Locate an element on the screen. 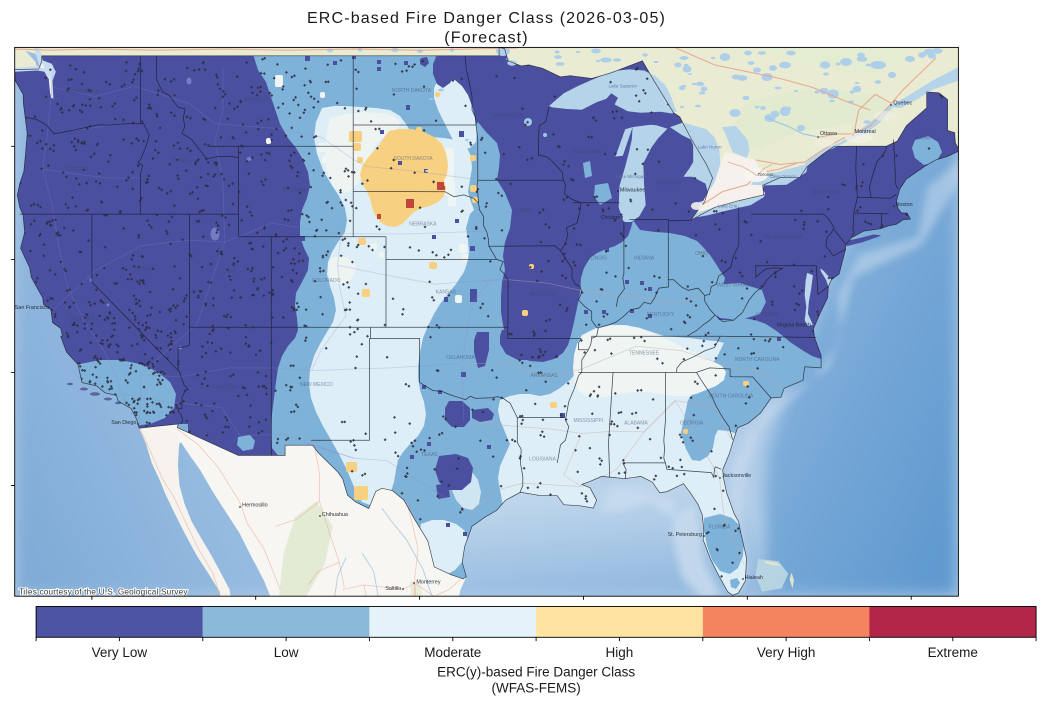 This screenshot has height=710, width=1046. svg-text: NORTH CAROLINA is located at coordinates (757, 360).